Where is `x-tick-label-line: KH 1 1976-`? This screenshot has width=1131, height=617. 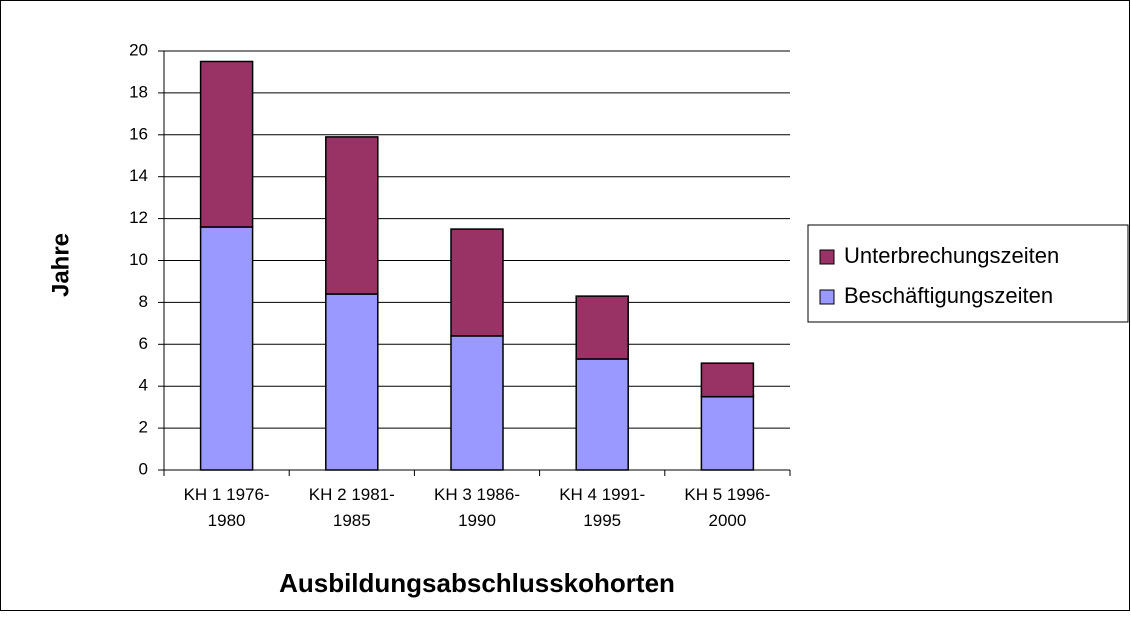
x-tick-label-line: KH 1 1976- is located at coordinates (227, 494).